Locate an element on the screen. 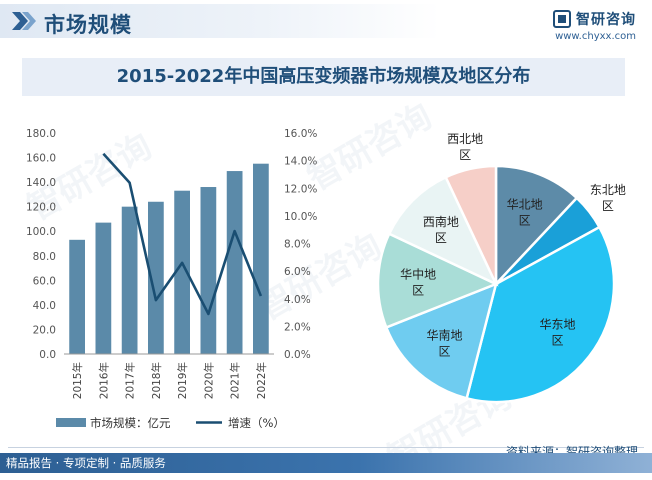 Image resolution: width=652 pixels, height=480 pixels. chart-title: 2015-2022年中国高压变频器市场规模及地区分布 is located at coordinates (323, 76).